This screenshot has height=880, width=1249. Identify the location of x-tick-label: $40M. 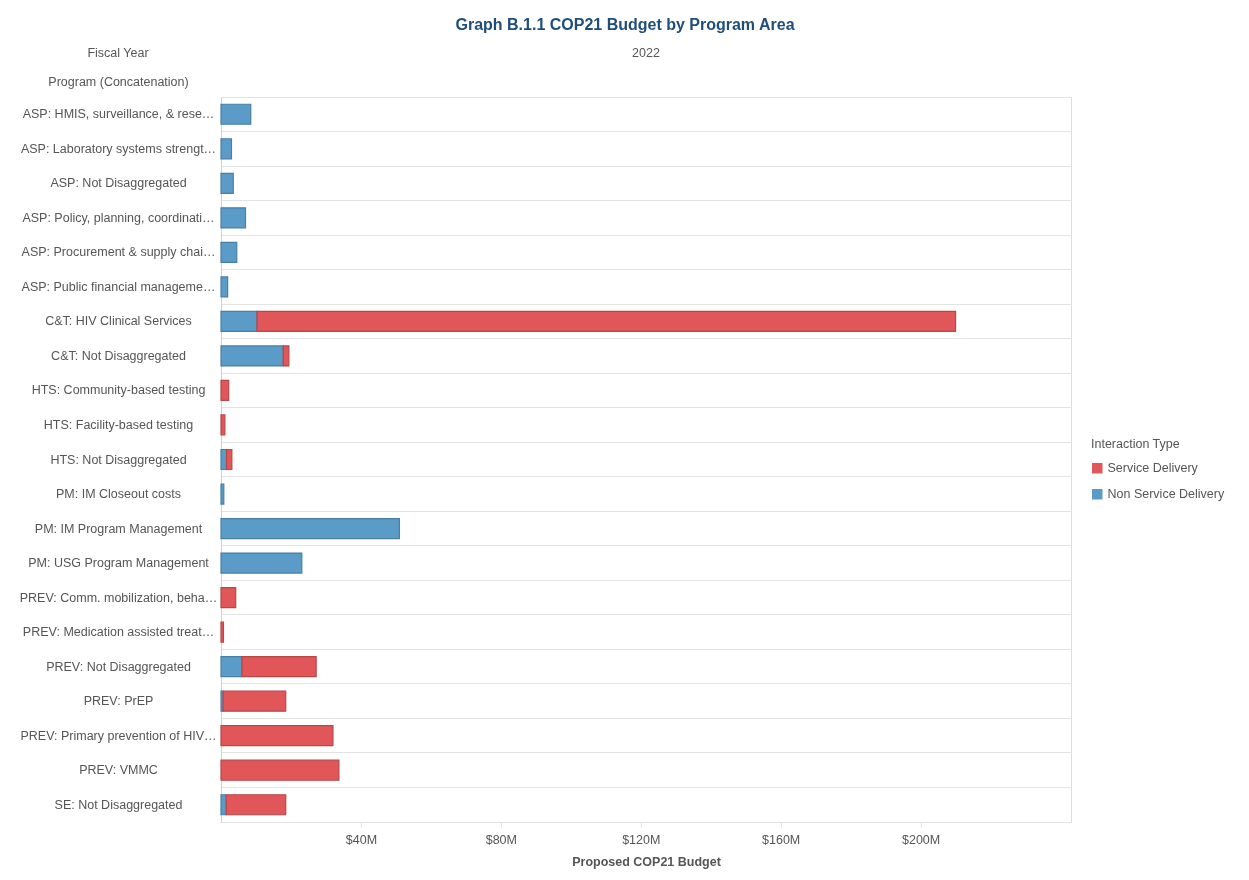
(361, 839).